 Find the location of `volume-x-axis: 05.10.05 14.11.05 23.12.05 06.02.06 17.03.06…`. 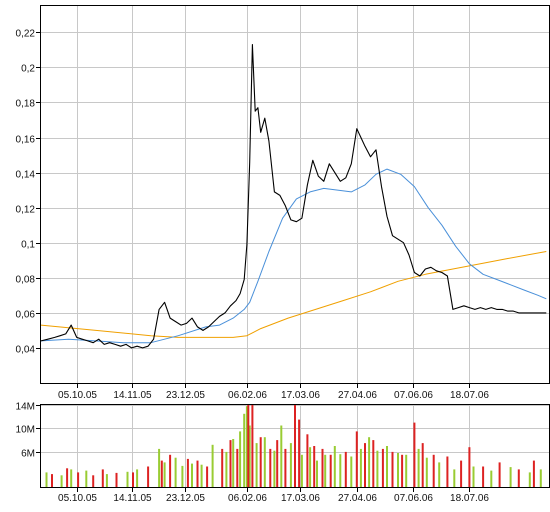

volume-x-axis: 05.10.05 14.11.05 23.12.05 06.02.06 17.03.06… is located at coordinates (273, 495).